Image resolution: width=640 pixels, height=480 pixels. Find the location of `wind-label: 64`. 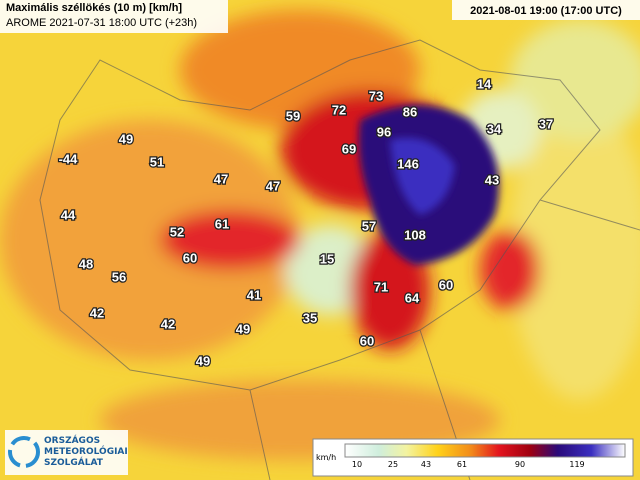

wind-label: 64 is located at coordinates (412, 297).